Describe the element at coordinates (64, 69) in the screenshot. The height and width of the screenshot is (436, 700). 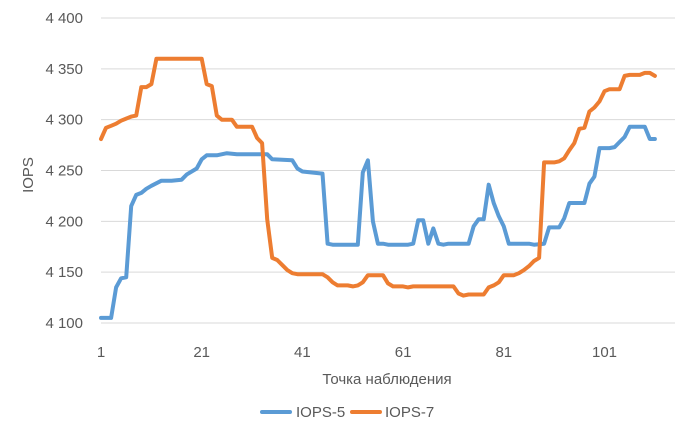
I see `y-tick-label: 4 350` at that location.